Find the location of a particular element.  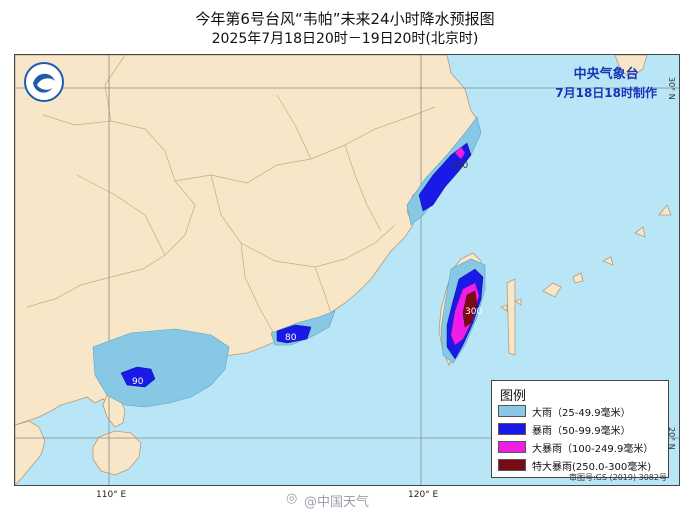

agency-name: 中央气象台 is located at coordinates (606, 74).